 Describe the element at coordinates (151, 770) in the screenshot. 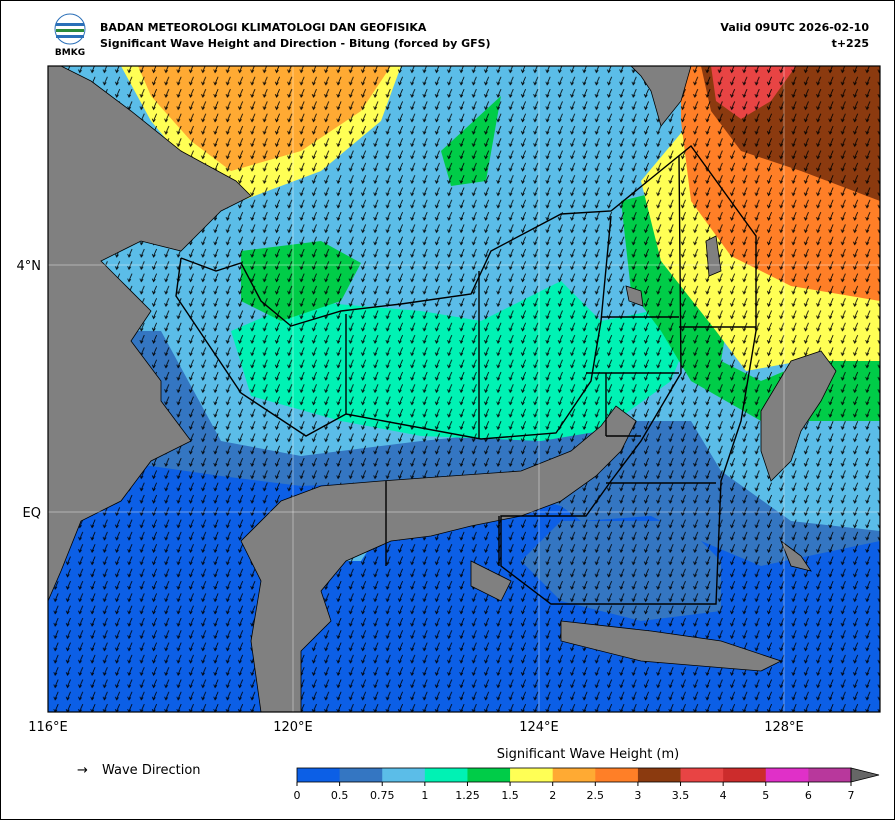

I see `legend-label: Wave Direction` at that location.